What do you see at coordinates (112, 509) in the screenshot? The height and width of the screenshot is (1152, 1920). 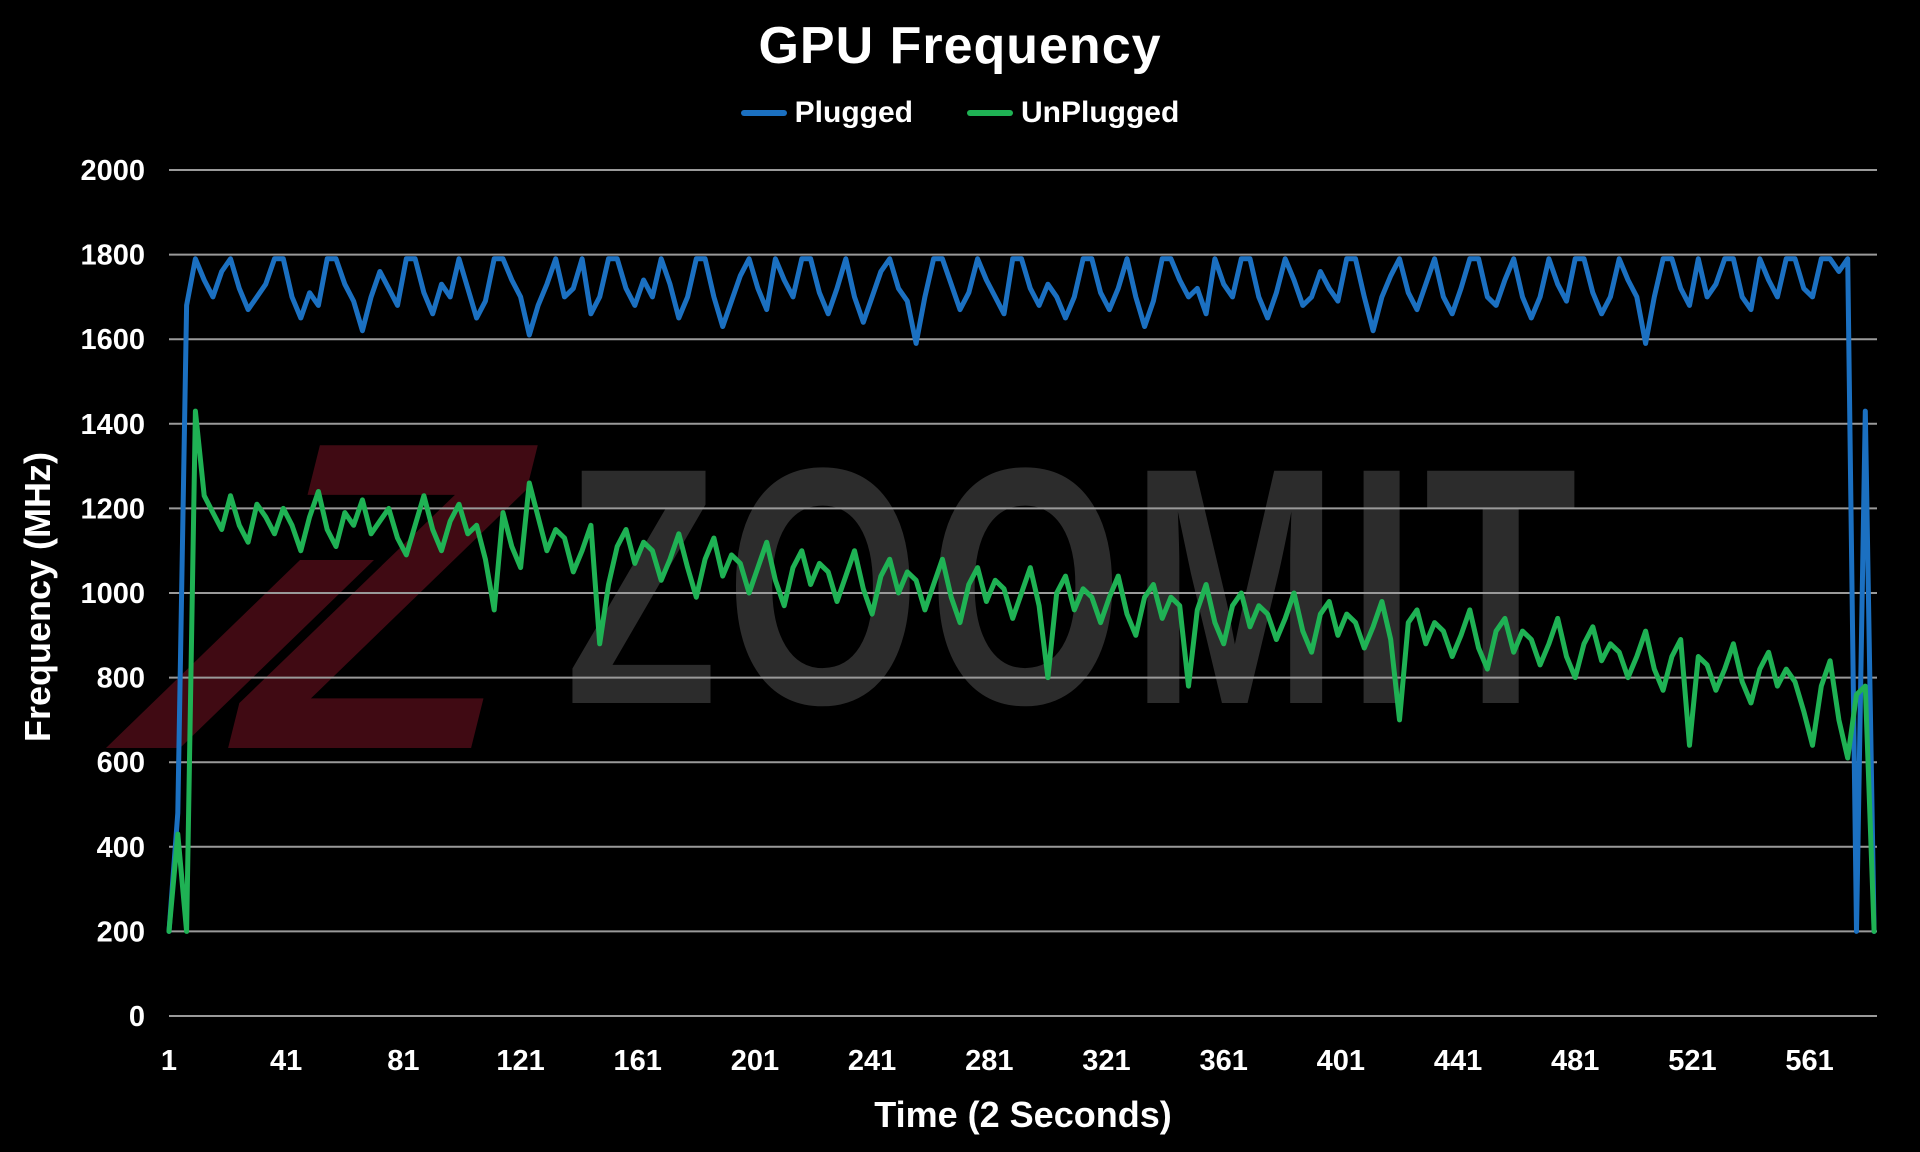 I see `y-tick-1200: 1200` at bounding box center [112, 509].